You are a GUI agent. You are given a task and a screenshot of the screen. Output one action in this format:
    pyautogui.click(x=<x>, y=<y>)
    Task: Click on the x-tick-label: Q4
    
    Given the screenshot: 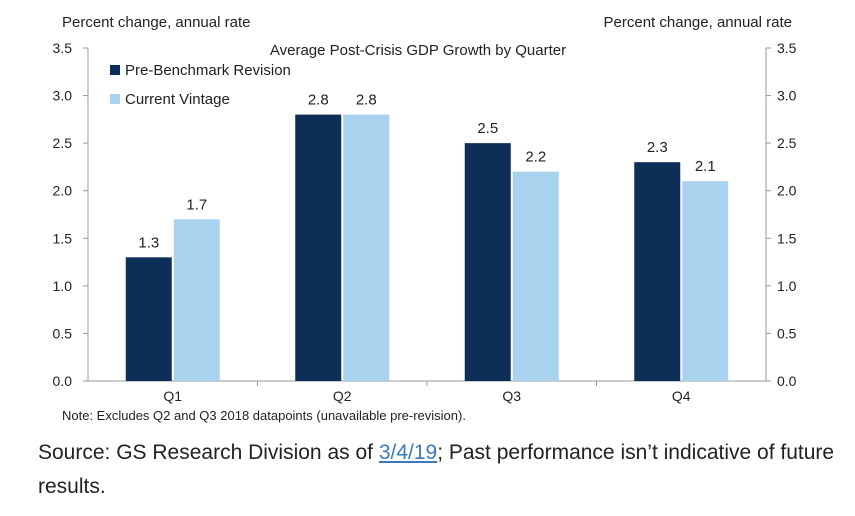 What is the action you would take?
    pyautogui.click(x=681, y=396)
    